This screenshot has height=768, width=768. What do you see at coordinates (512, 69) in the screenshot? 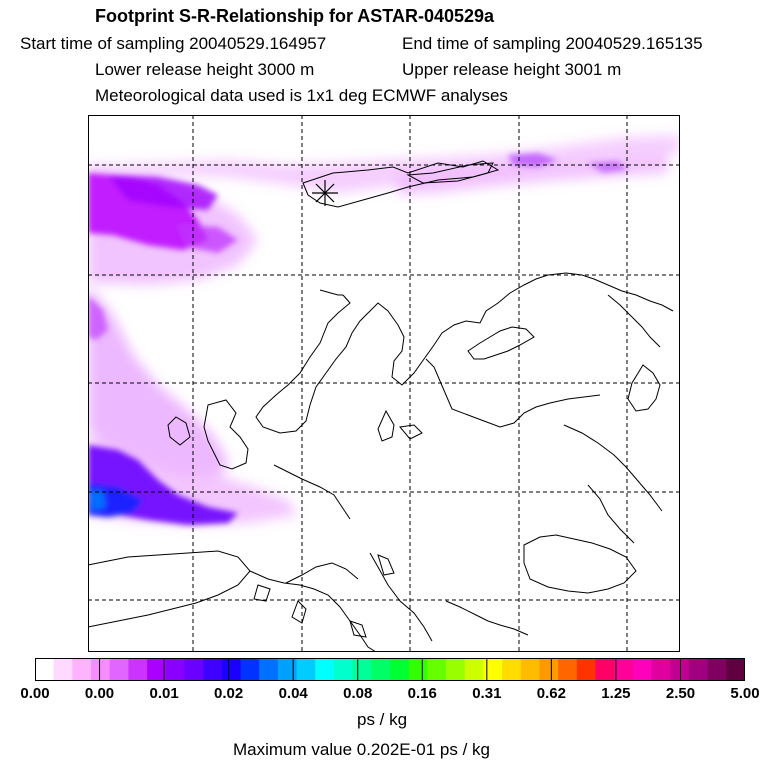
I see `upper-height-label: Upper release height 3001 m` at bounding box center [512, 69].